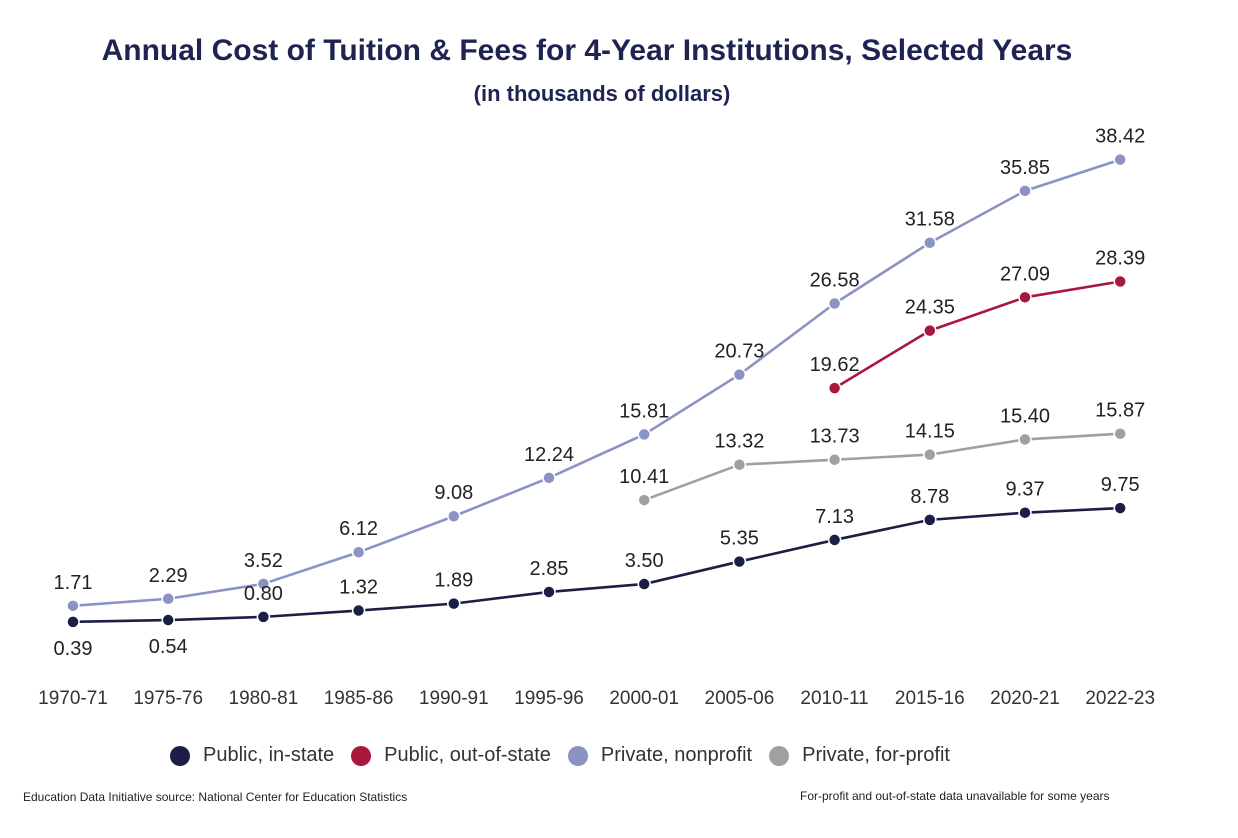 Image resolution: width=1238 pixels, height=838 pixels. Describe the element at coordinates (876, 755) in the screenshot. I see `legend-label-private-for-profit: Private, for-profit` at that location.